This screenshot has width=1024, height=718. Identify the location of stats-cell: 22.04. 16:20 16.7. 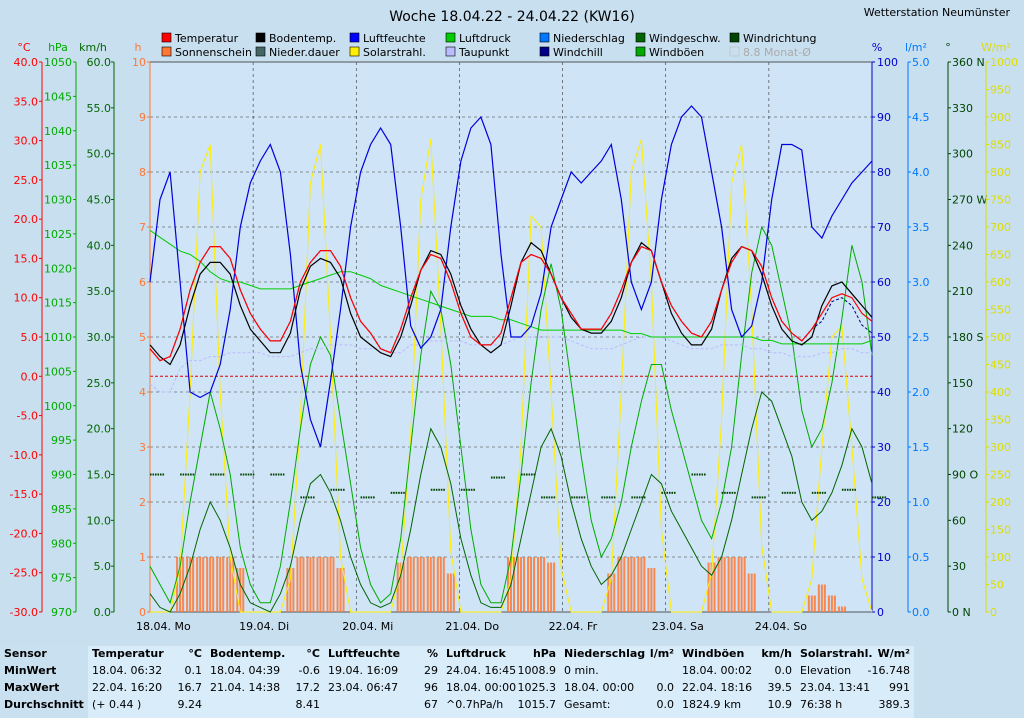
(147, 687).